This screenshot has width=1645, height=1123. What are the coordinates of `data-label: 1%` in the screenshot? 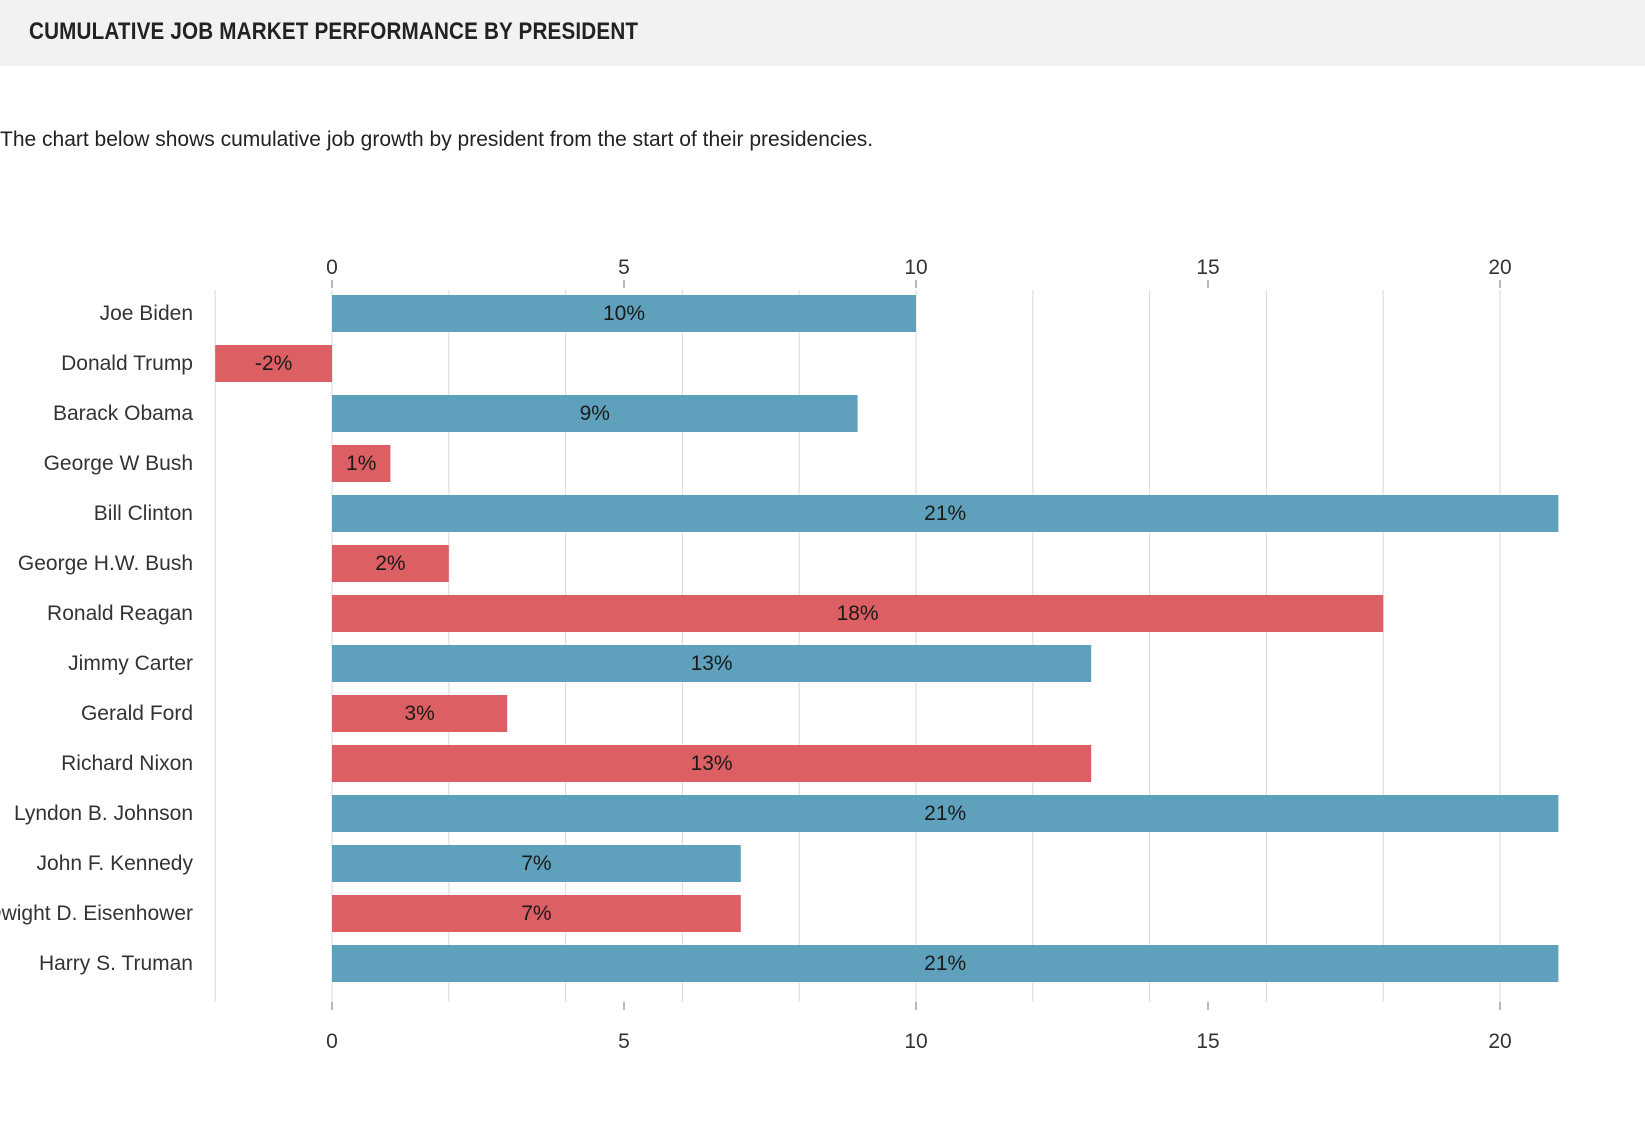 It's located at (361, 463).